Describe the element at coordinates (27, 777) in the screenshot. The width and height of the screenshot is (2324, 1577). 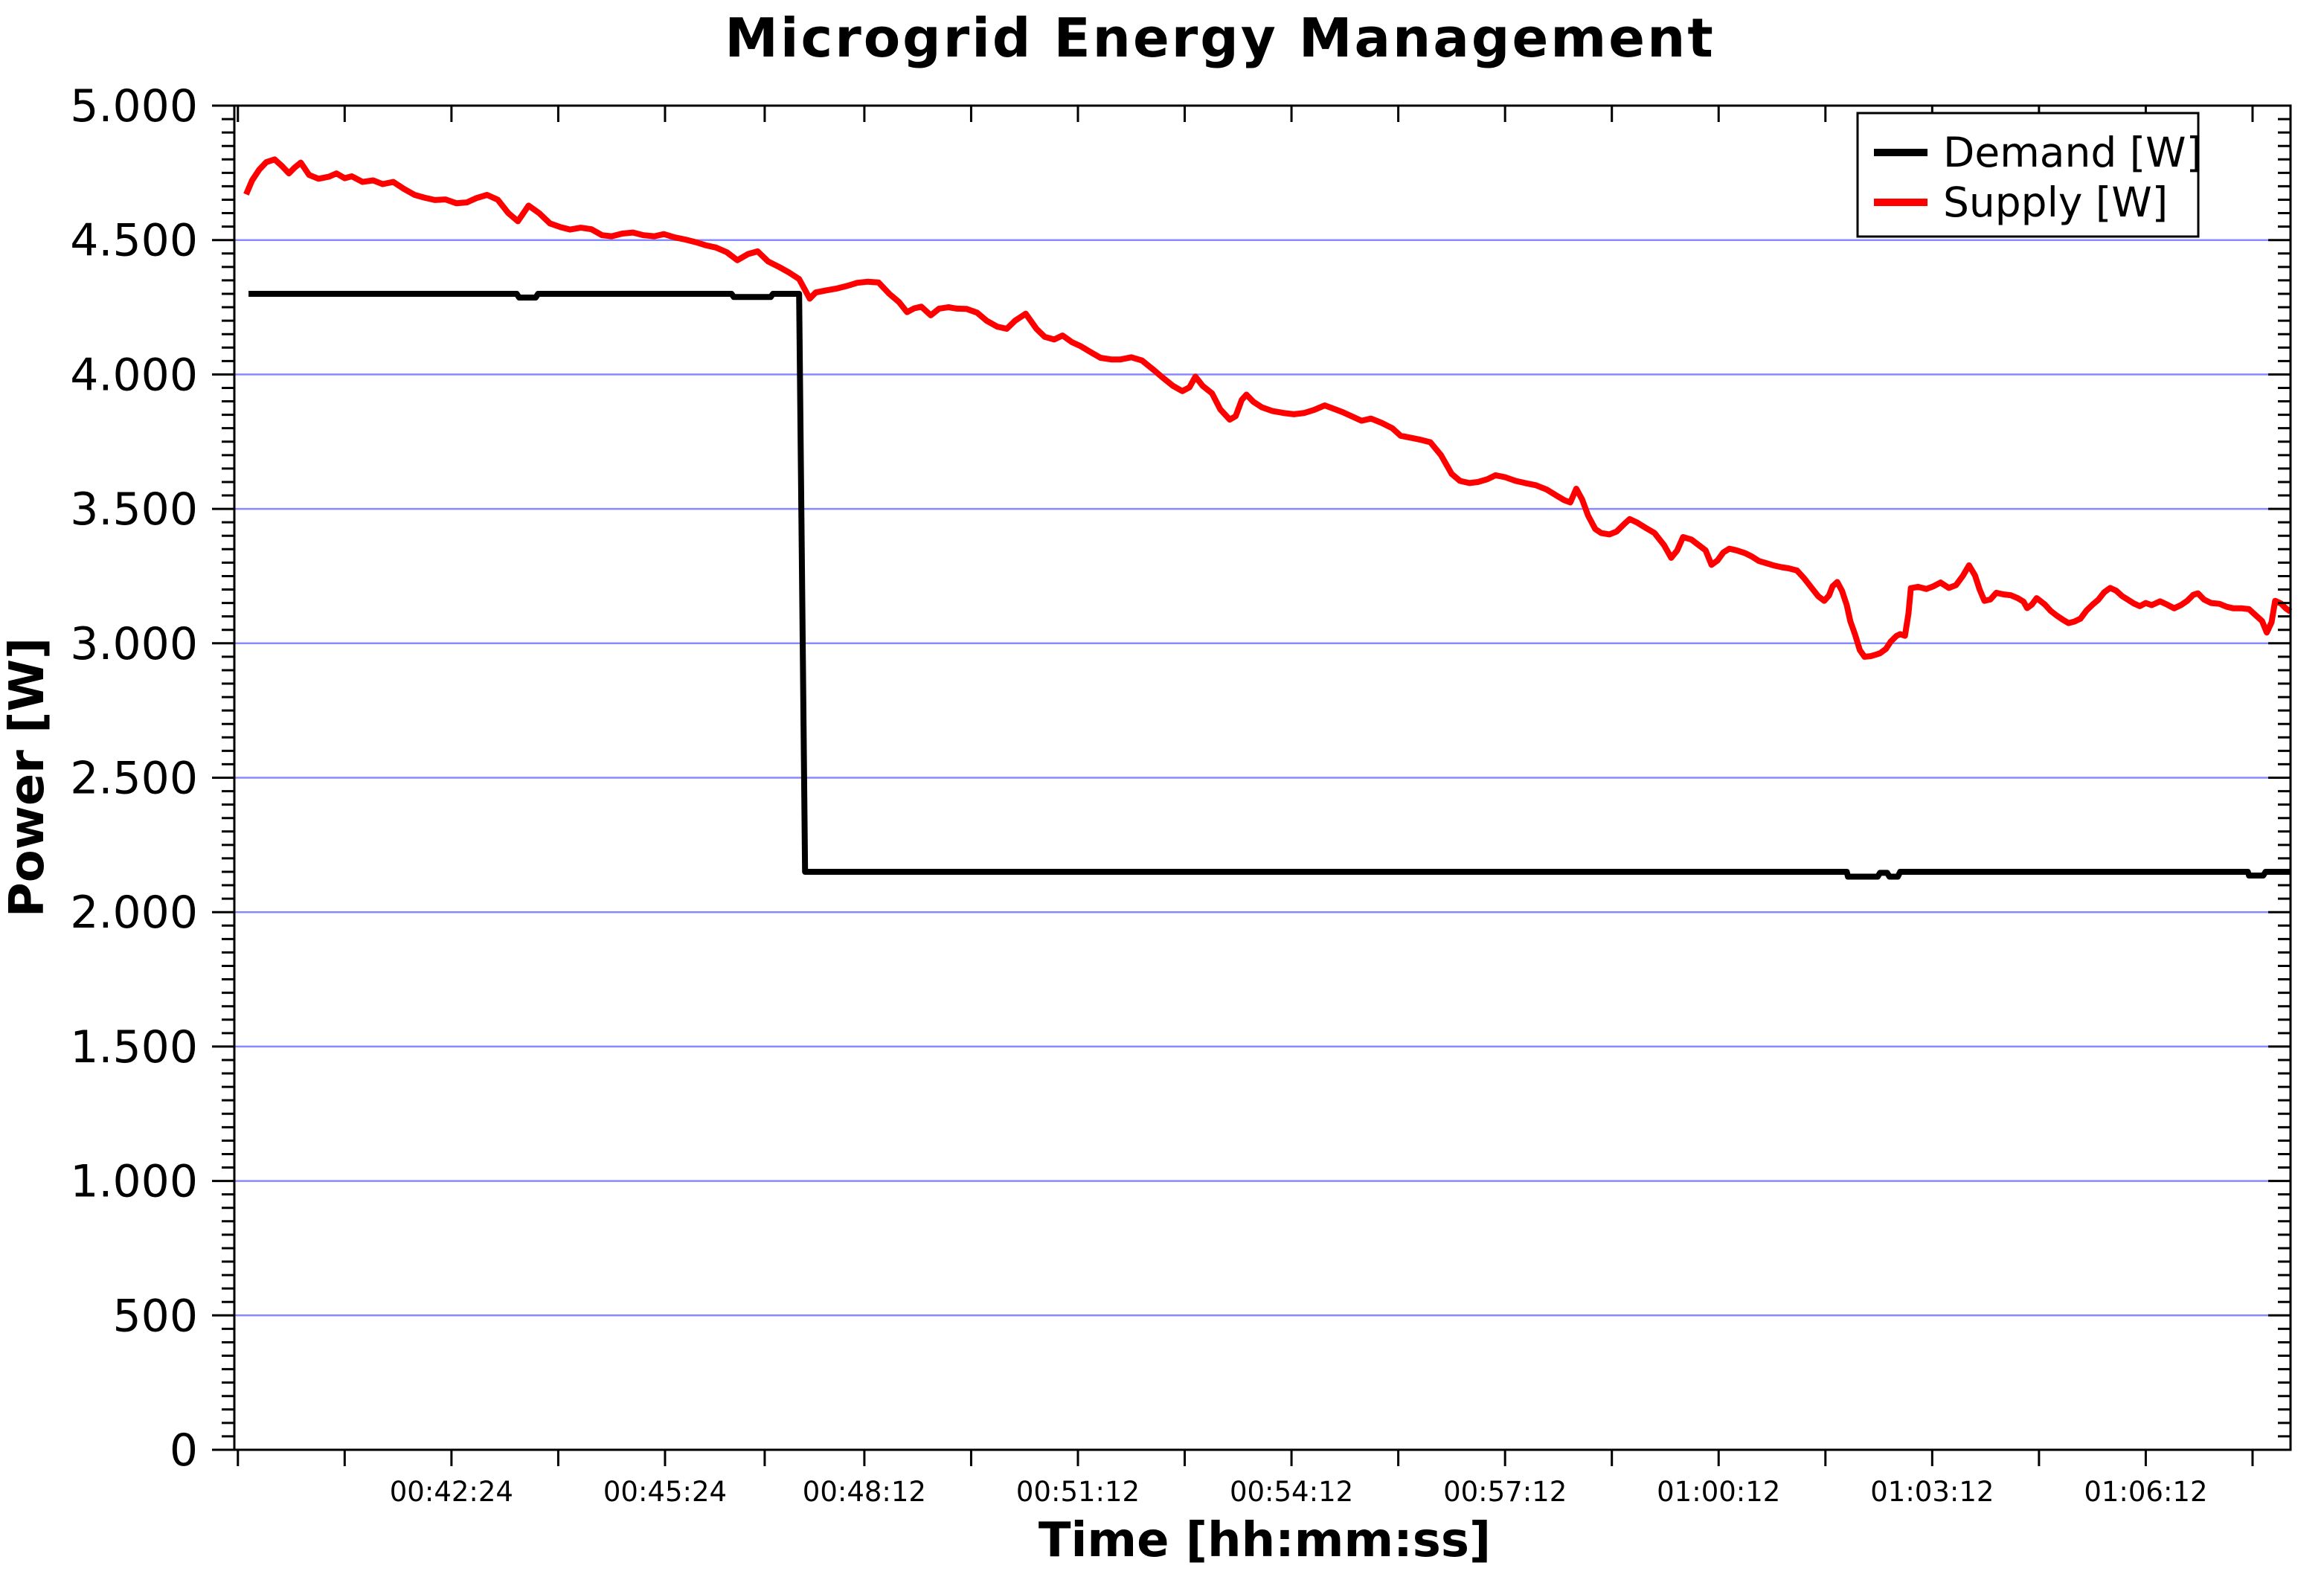
I see `y-axis-title: Power [W]` at that location.